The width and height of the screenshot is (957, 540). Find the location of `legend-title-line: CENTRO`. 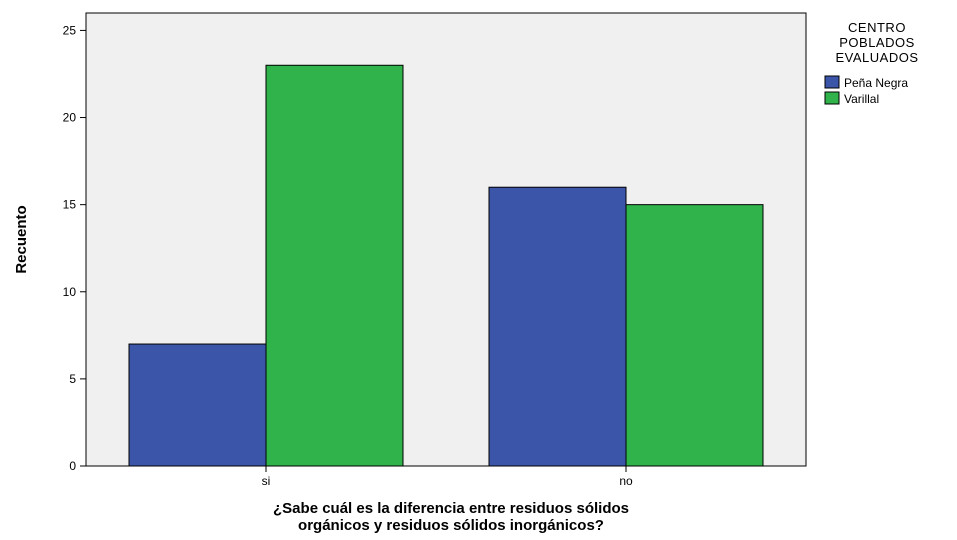

legend-title-line: CENTRO is located at coordinates (877, 27).